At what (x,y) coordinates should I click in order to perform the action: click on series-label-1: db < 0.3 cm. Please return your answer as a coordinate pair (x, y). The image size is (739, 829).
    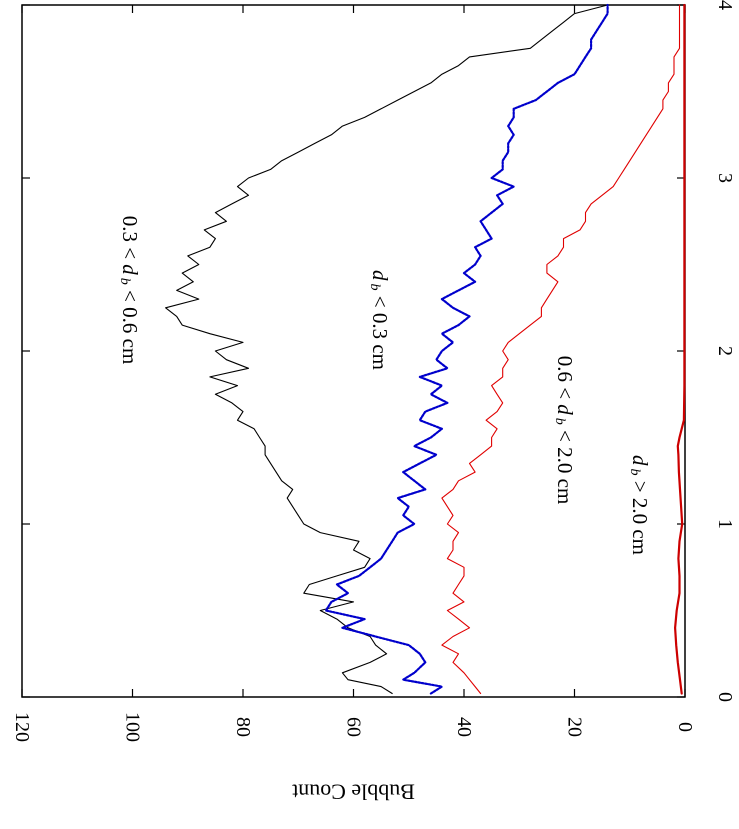
    Looking at the image, I should click on (380, 320).